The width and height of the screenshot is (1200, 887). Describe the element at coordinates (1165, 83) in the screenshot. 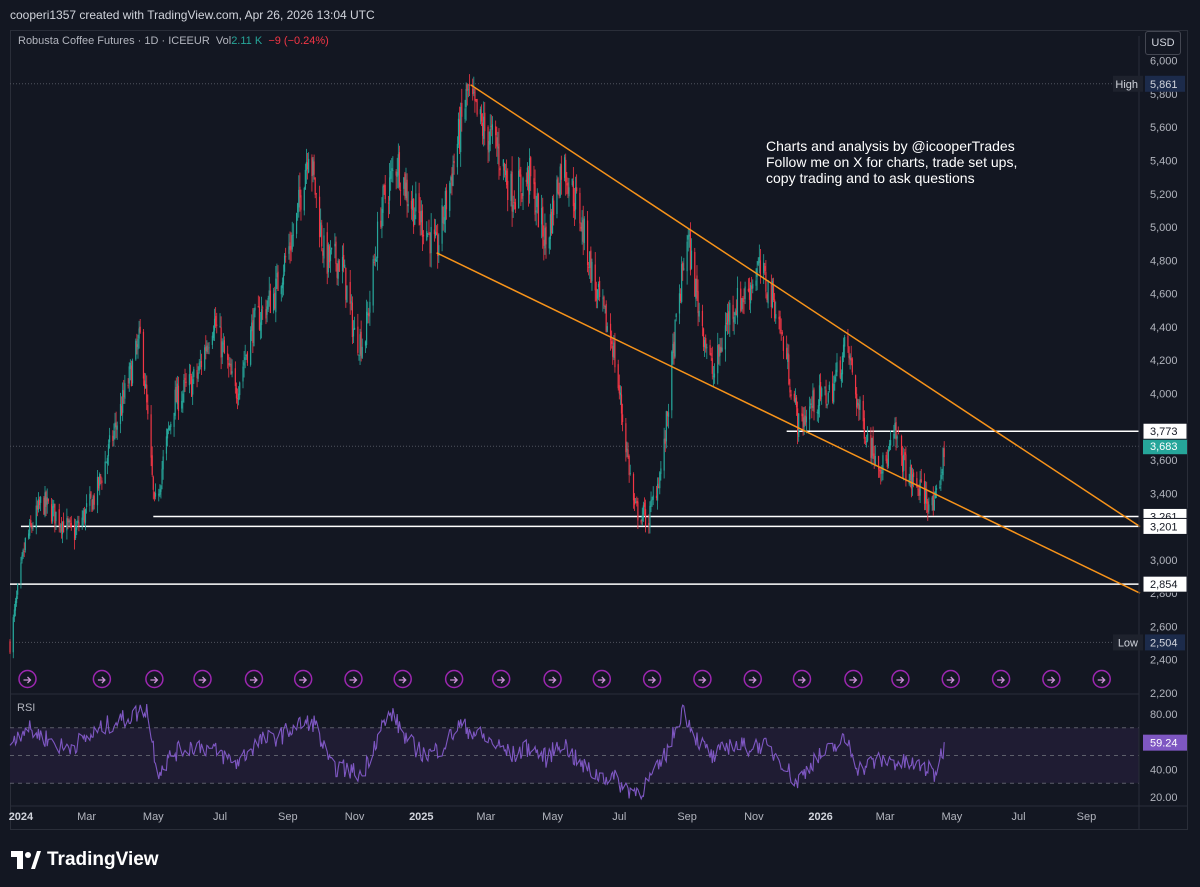

I see `high-price-tag` at that location.